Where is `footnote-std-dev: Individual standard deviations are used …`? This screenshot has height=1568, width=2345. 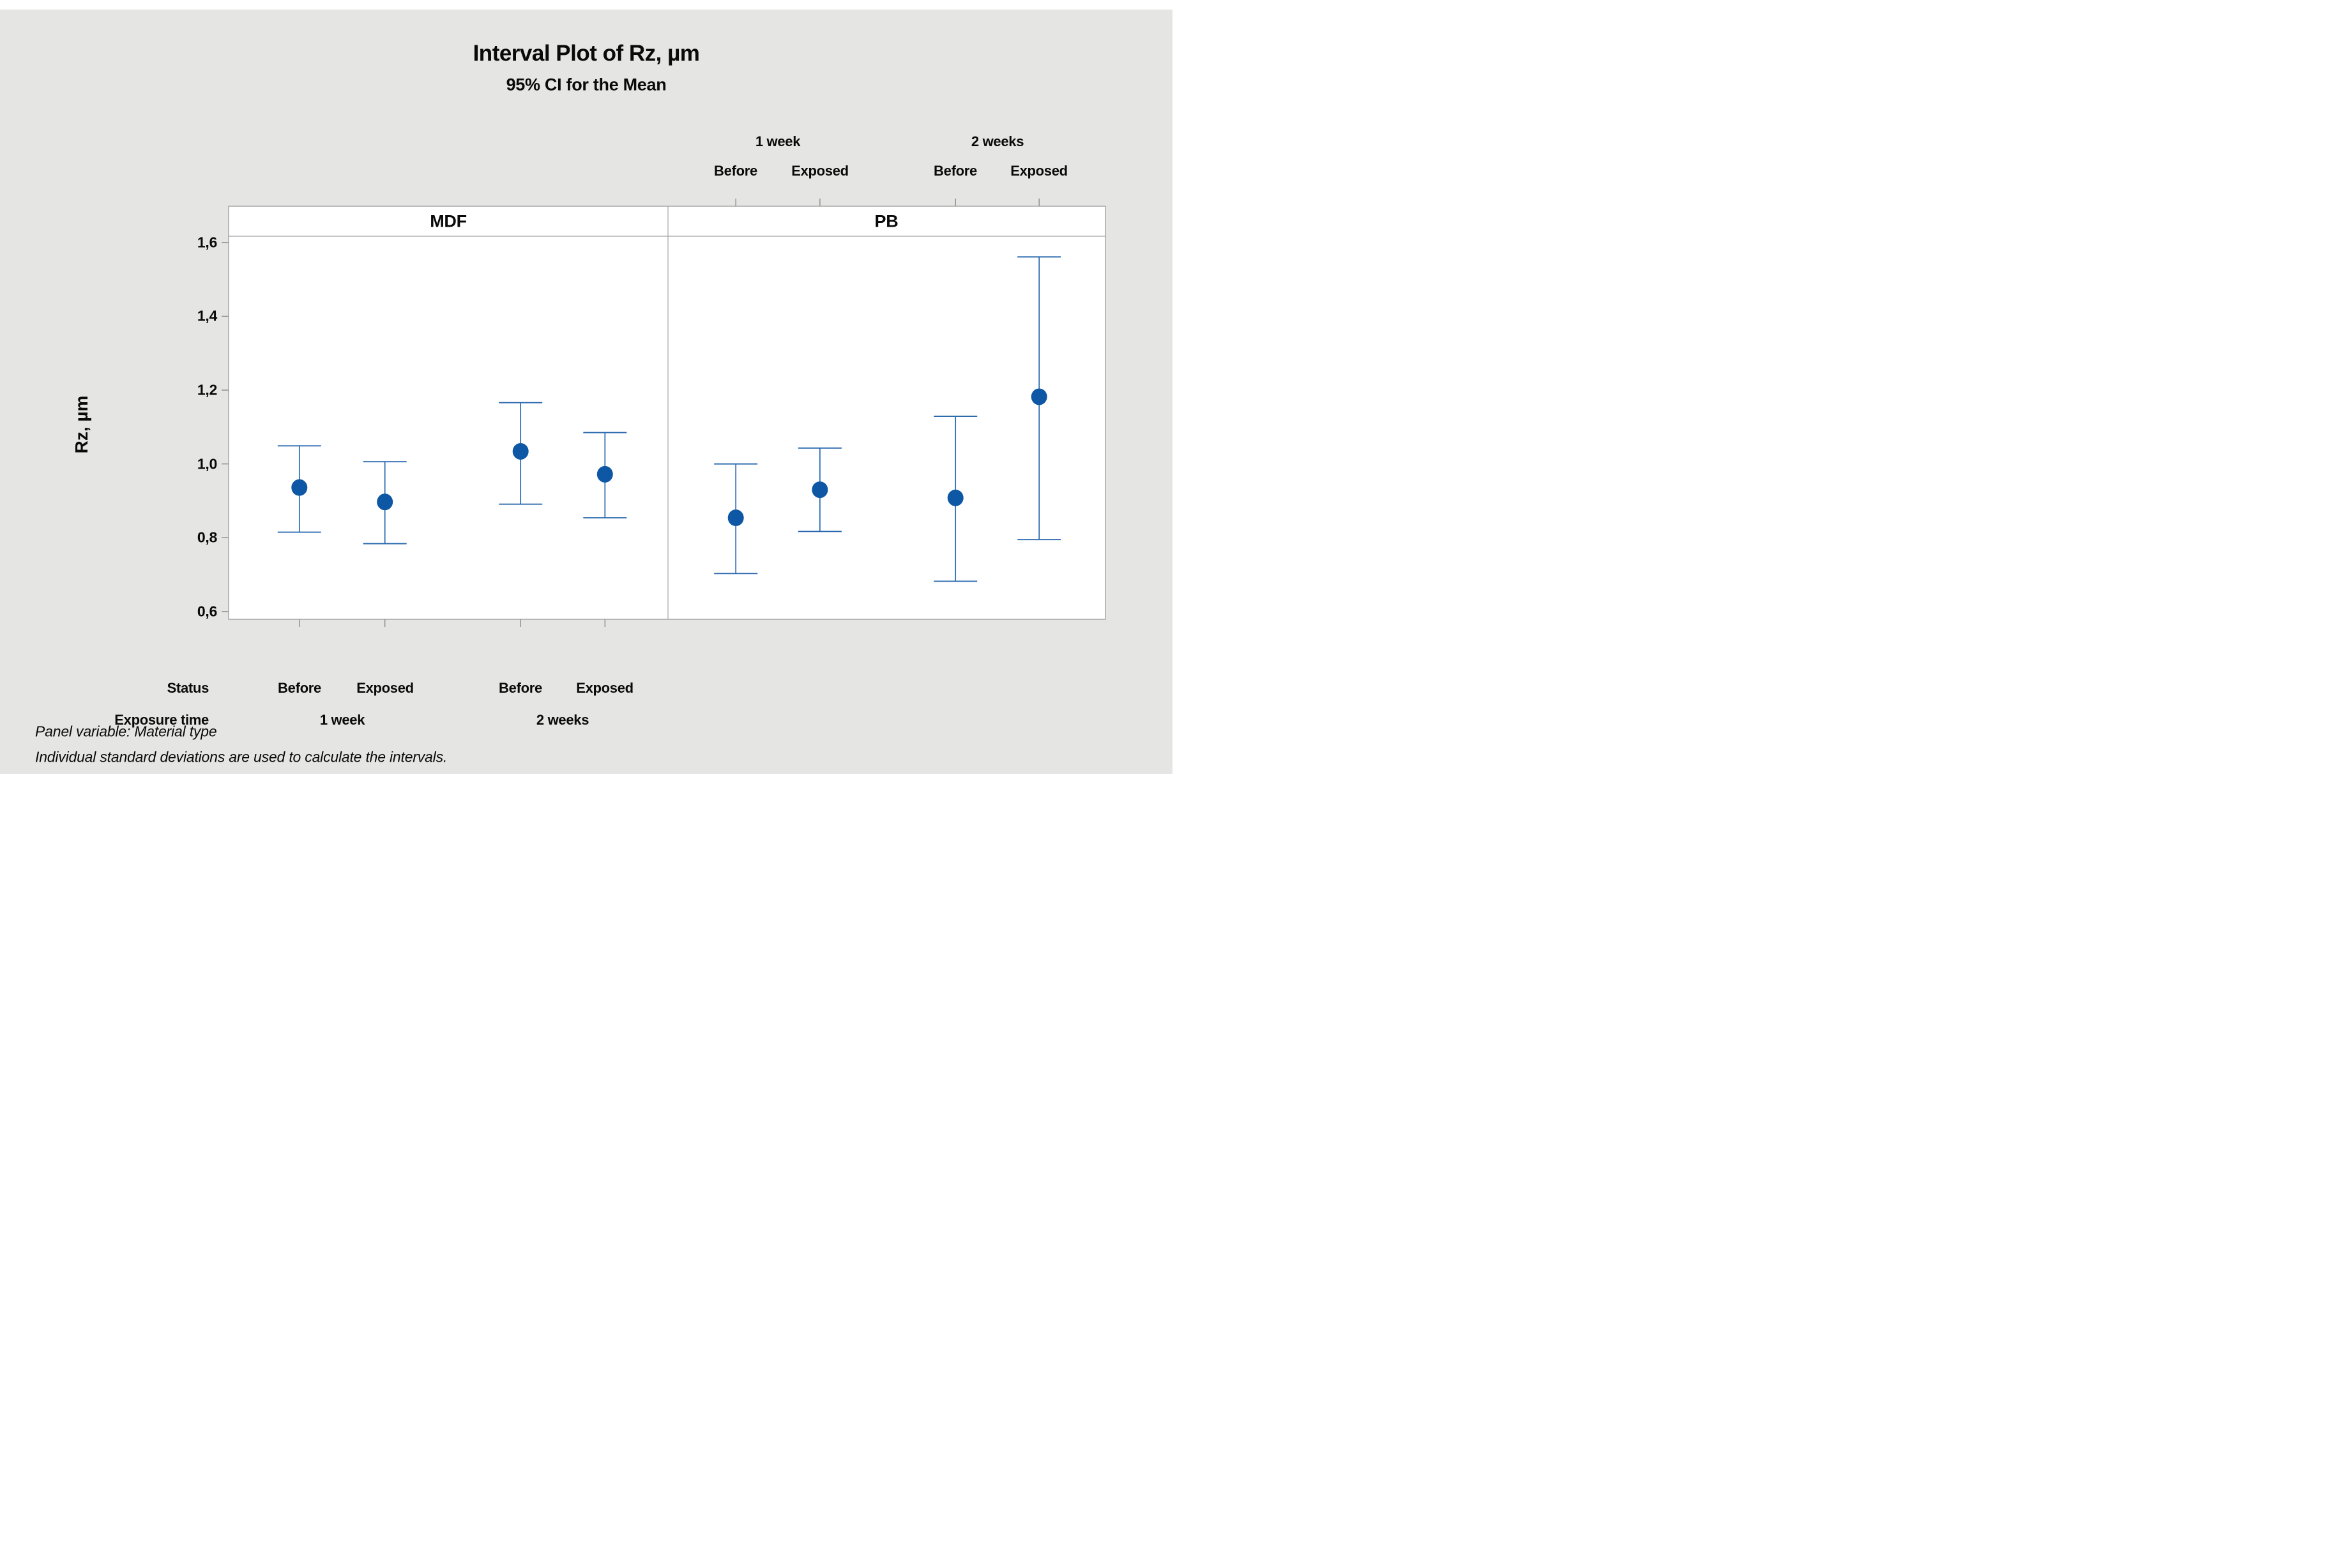 footnote-std-dev: Individual standard deviations are used … is located at coordinates (241, 756).